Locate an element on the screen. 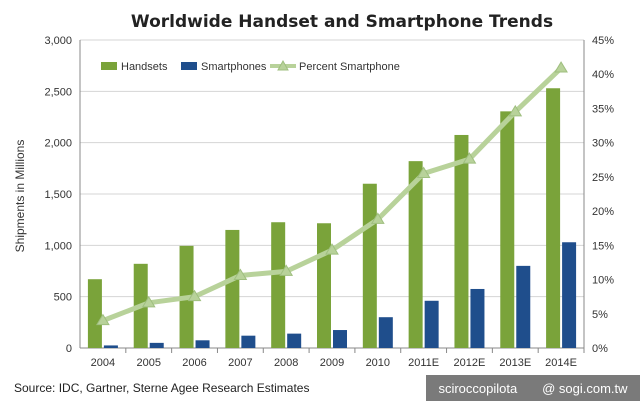 This screenshot has width=640, height=401. y2-tick-labels: 0% 5% 10% 15% 20% 25% 30% 35% 40% 45% is located at coordinates (603, 195).